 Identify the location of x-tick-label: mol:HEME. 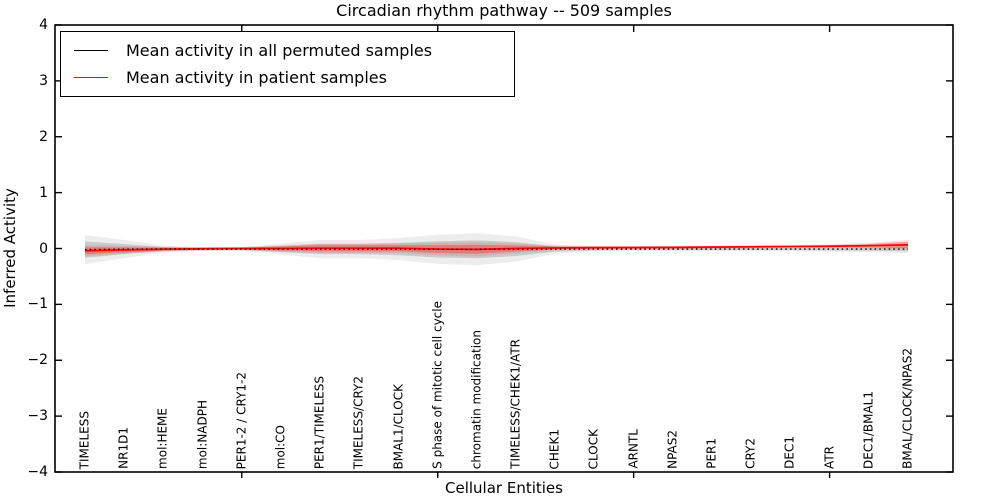
(162, 438).